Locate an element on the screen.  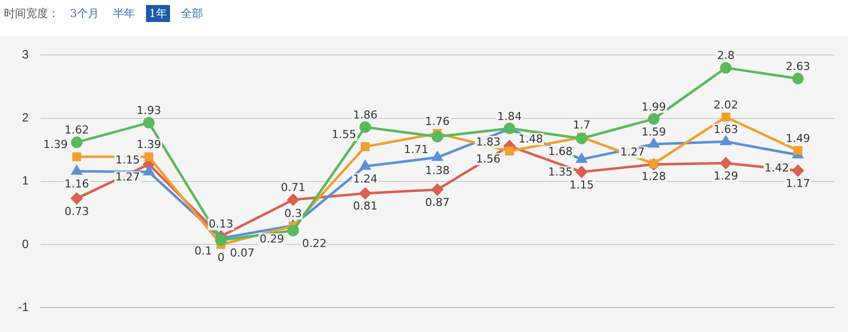
data-label: 2.8 is located at coordinates (726, 55).